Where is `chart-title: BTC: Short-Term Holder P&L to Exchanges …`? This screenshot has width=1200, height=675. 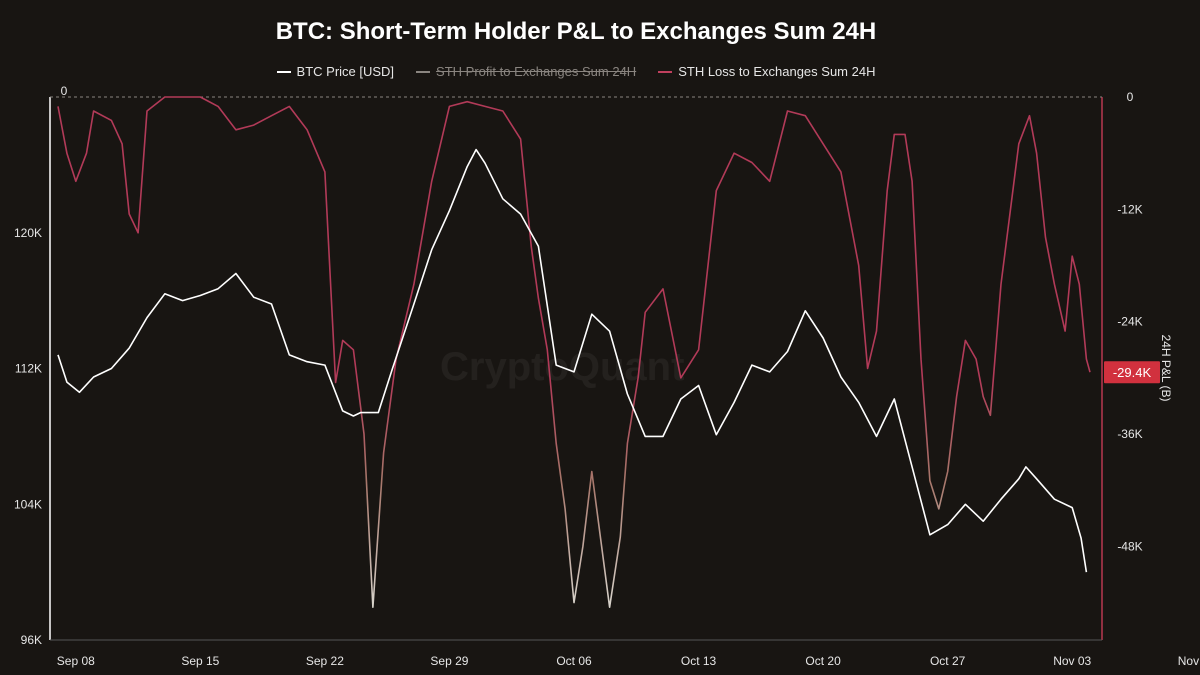
chart-title: BTC: Short-Term Holder P&L to Exchanges … is located at coordinates (576, 31).